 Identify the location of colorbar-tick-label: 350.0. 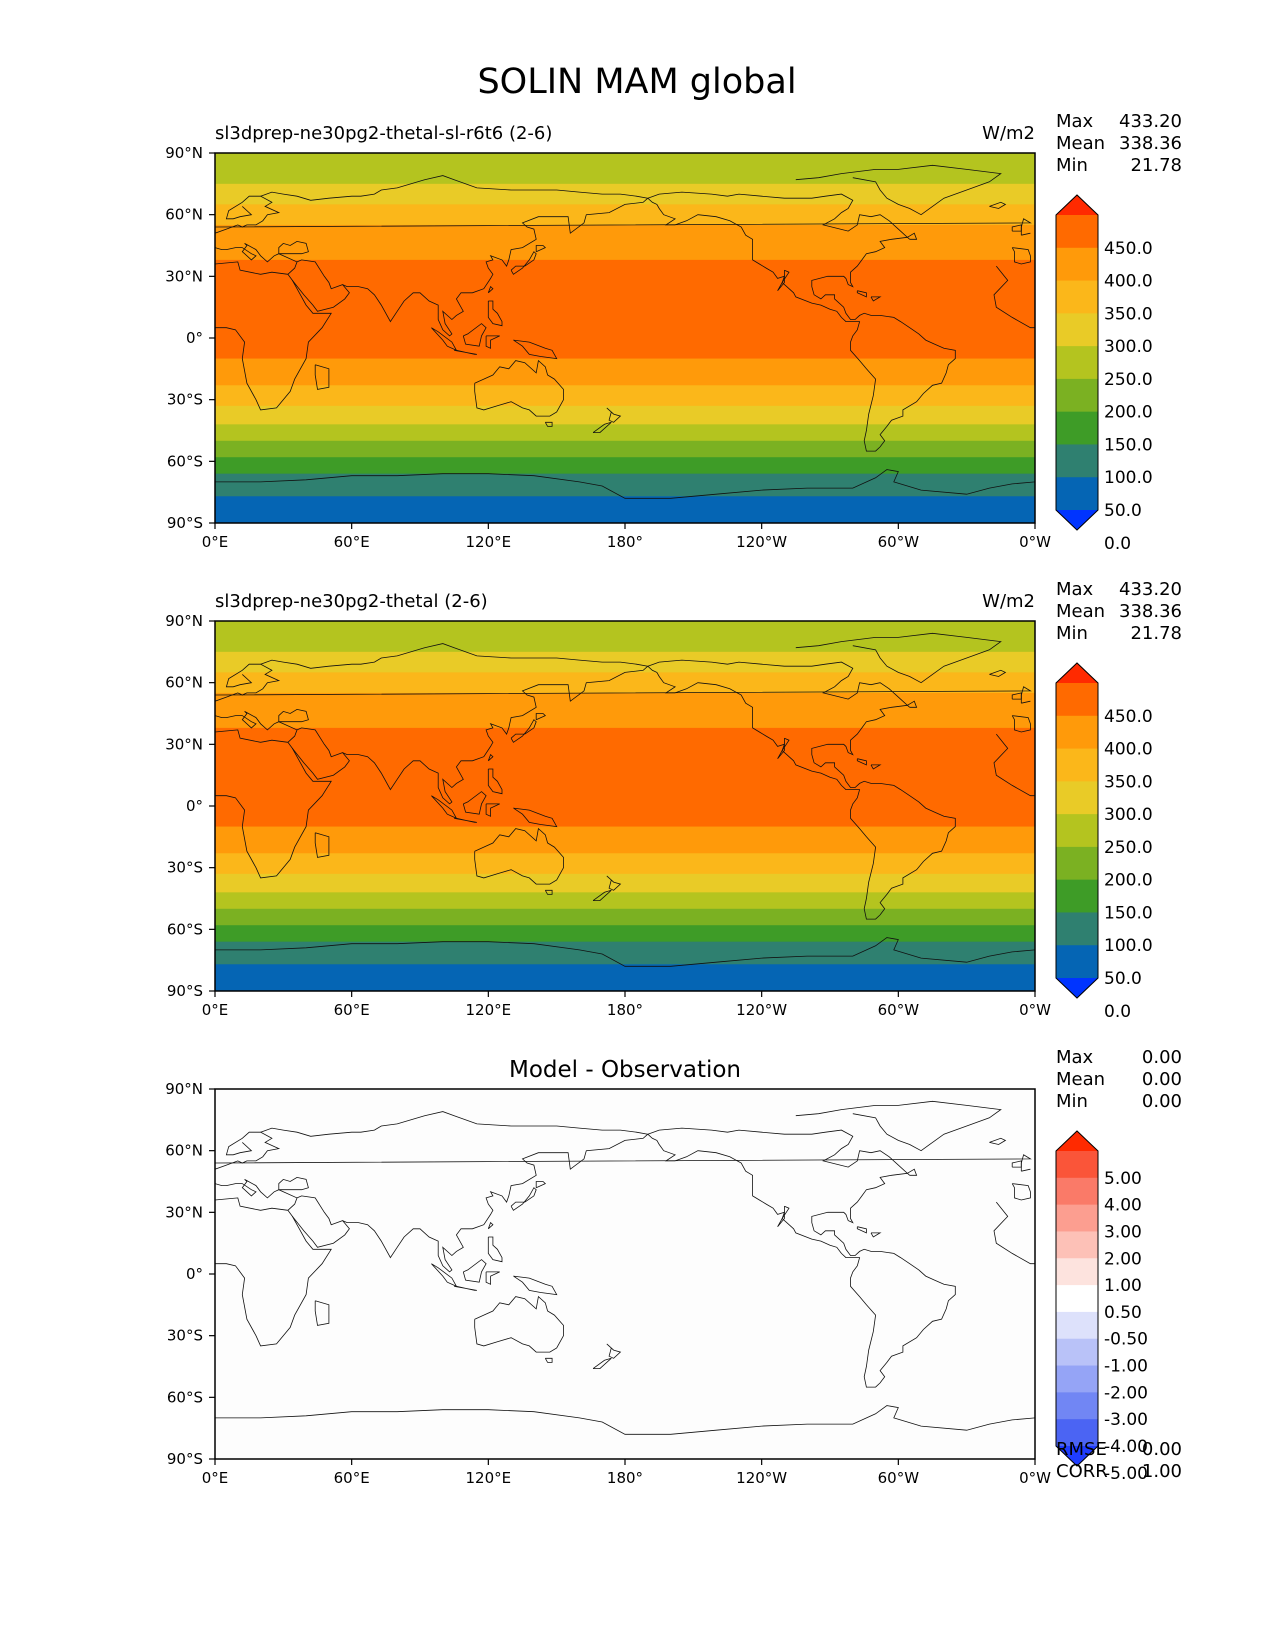
(1128, 314).